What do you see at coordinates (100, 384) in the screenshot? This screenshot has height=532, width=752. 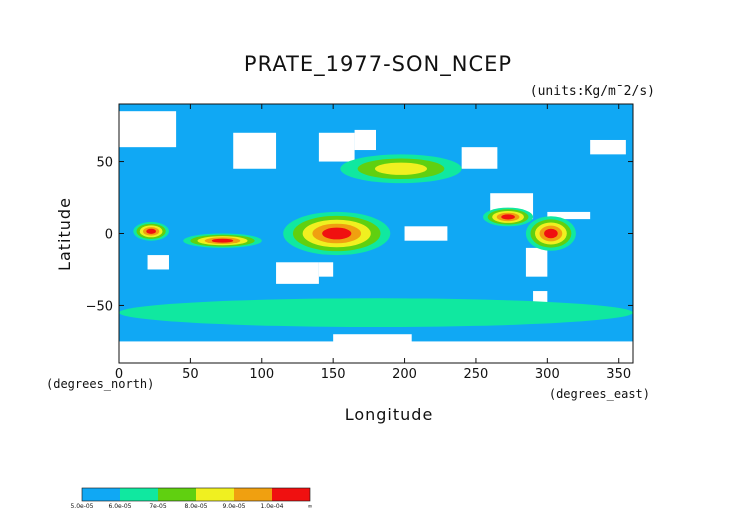 I see `y-units-label: (degrees_north)` at bounding box center [100, 384].